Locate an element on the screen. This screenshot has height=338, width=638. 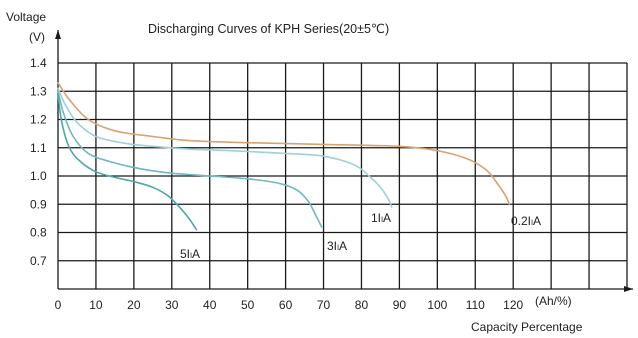
x-axis-label: Capacity Percentage is located at coordinates (527, 327).